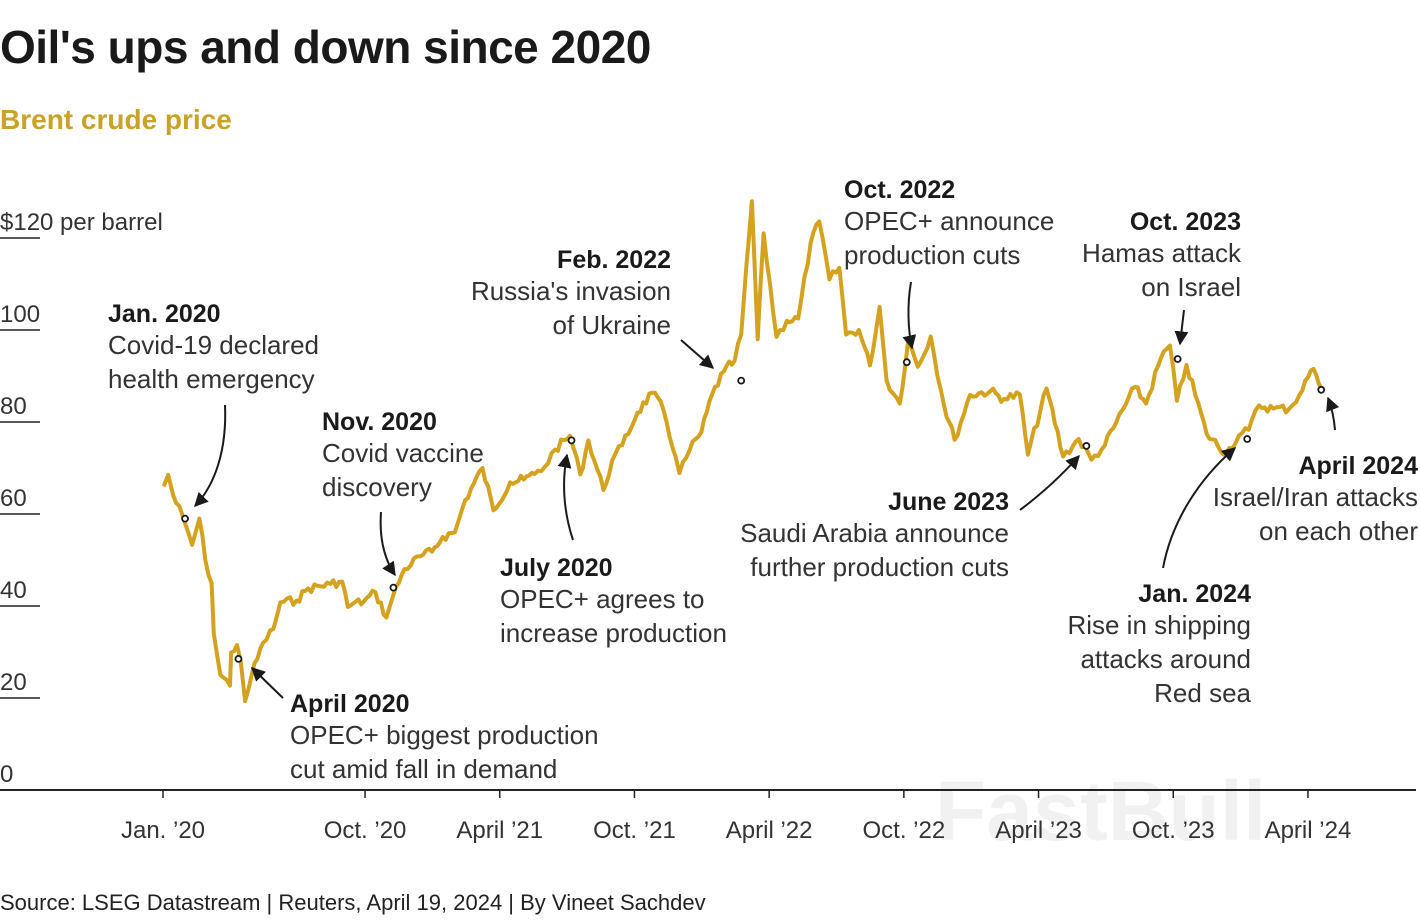 This screenshot has width=1420, height=924. Describe the element at coordinates (164, 314) in the screenshot. I see `annotation-title: Jan. 2020` at that location.